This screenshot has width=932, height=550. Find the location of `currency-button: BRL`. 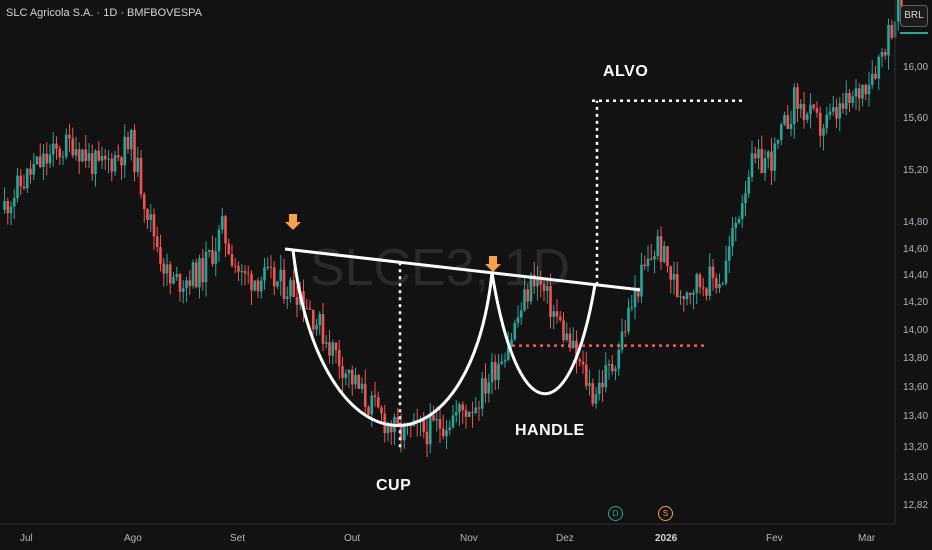

currency-button: BRL is located at coordinates (914, 16).